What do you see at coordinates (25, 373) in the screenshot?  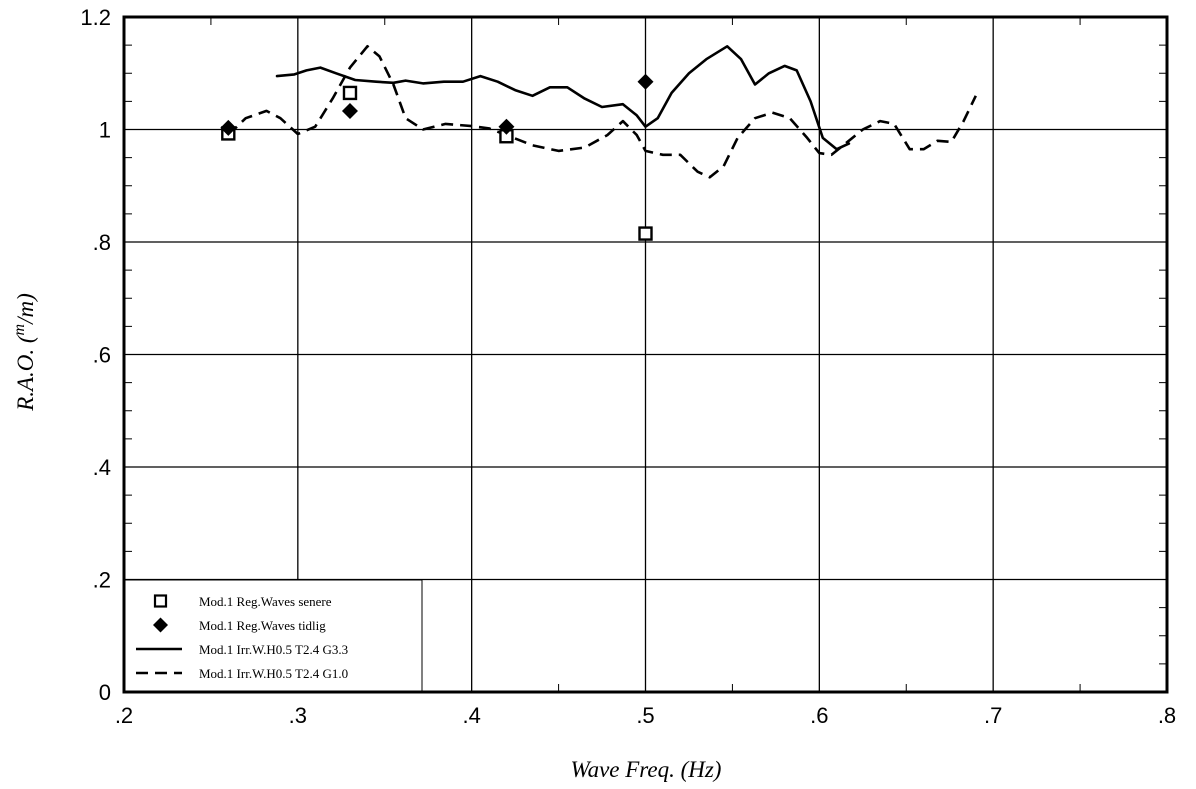 I see `y-axis-label-main: R.A.O. (` at bounding box center [25, 373].